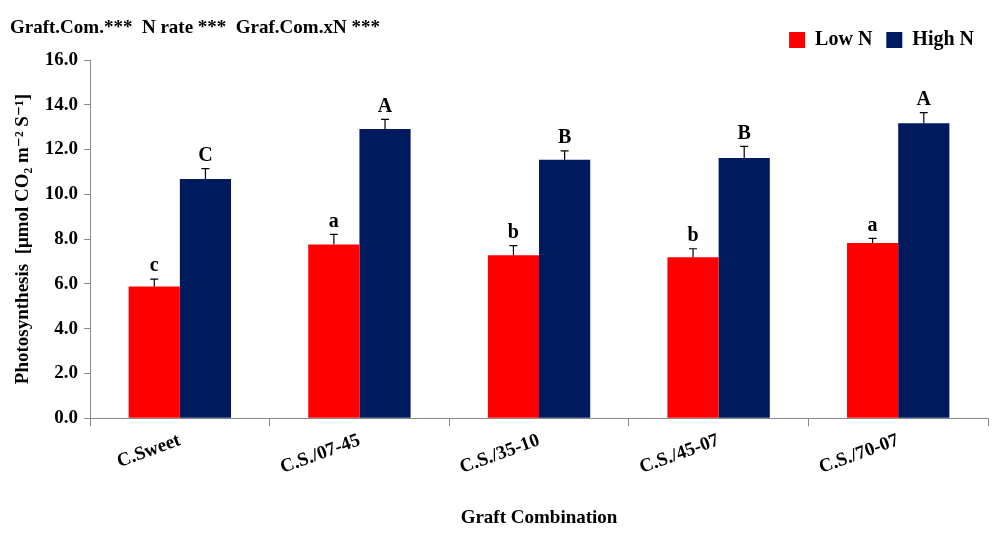 The image size is (1003, 541). What do you see at coordinates (66, 327) in the screenshot?
I see `y-tick-label: 4.0` at bounding box center [66, 327].